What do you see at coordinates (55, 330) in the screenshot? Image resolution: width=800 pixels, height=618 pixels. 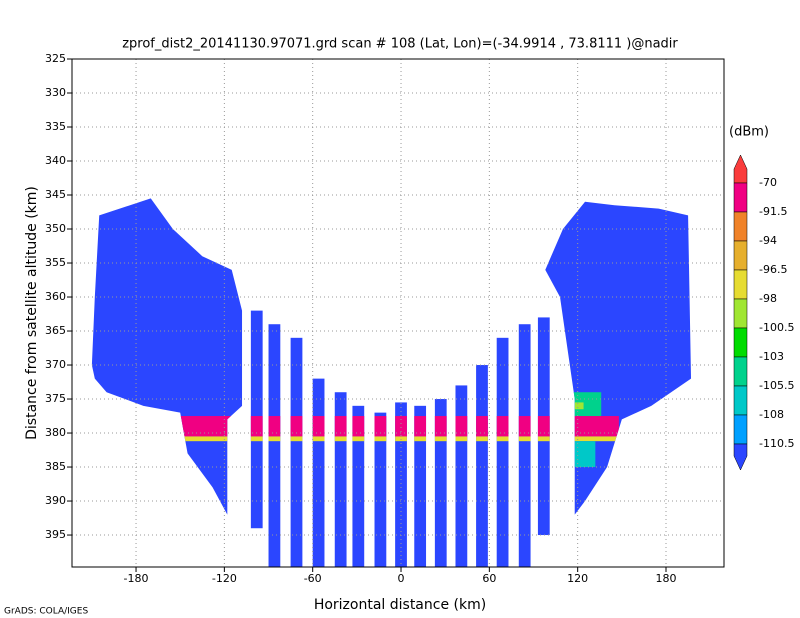 I see `y-tick-label: 365` at bounding box center [55, 330].